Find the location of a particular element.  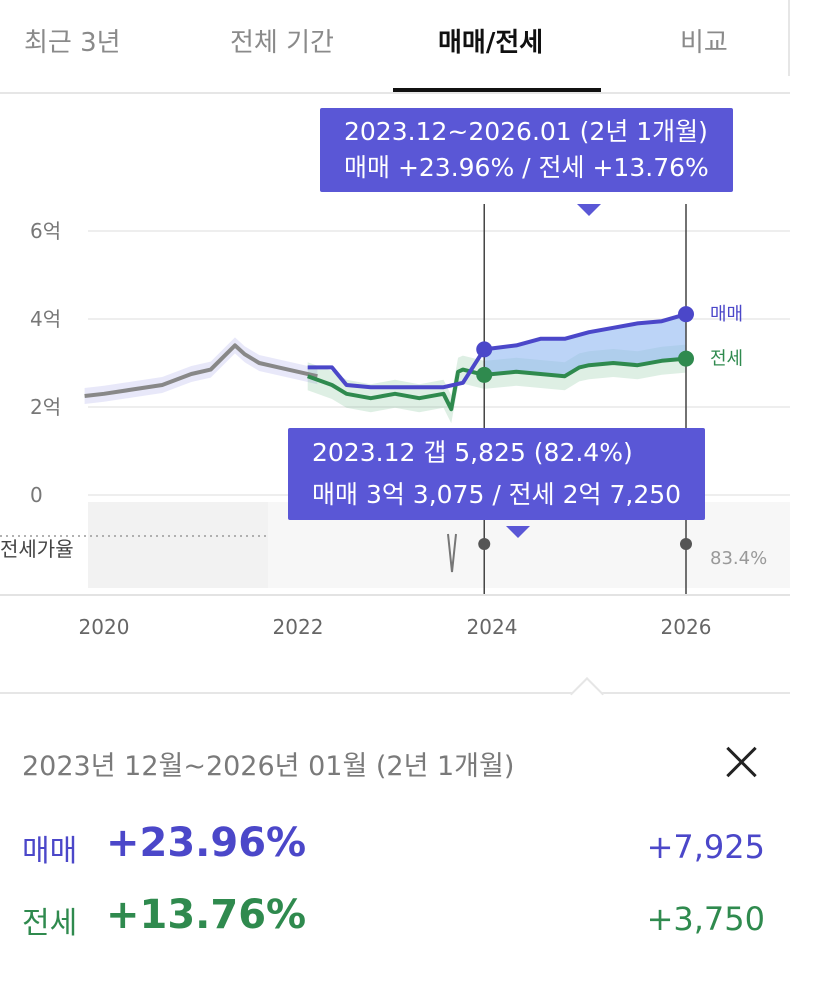

y-tick-label: 4억 is located at coordinates (45, 319).